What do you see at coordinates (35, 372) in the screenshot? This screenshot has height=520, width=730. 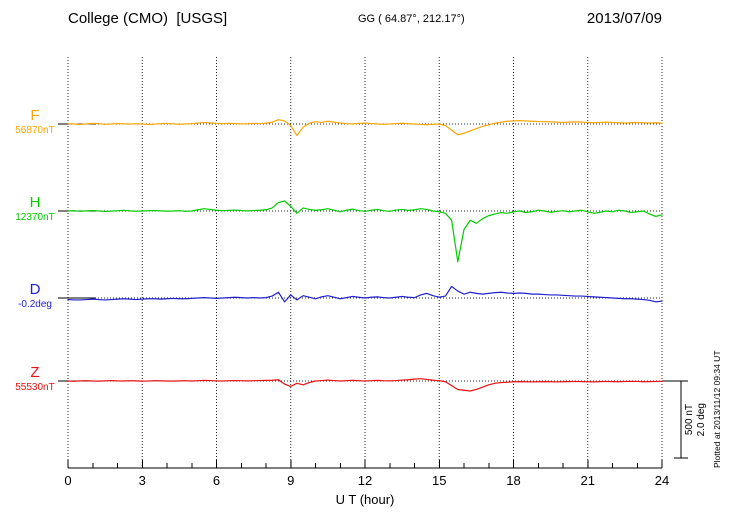 I see `trace-label-z: Z` at bounding box center [35, 372].